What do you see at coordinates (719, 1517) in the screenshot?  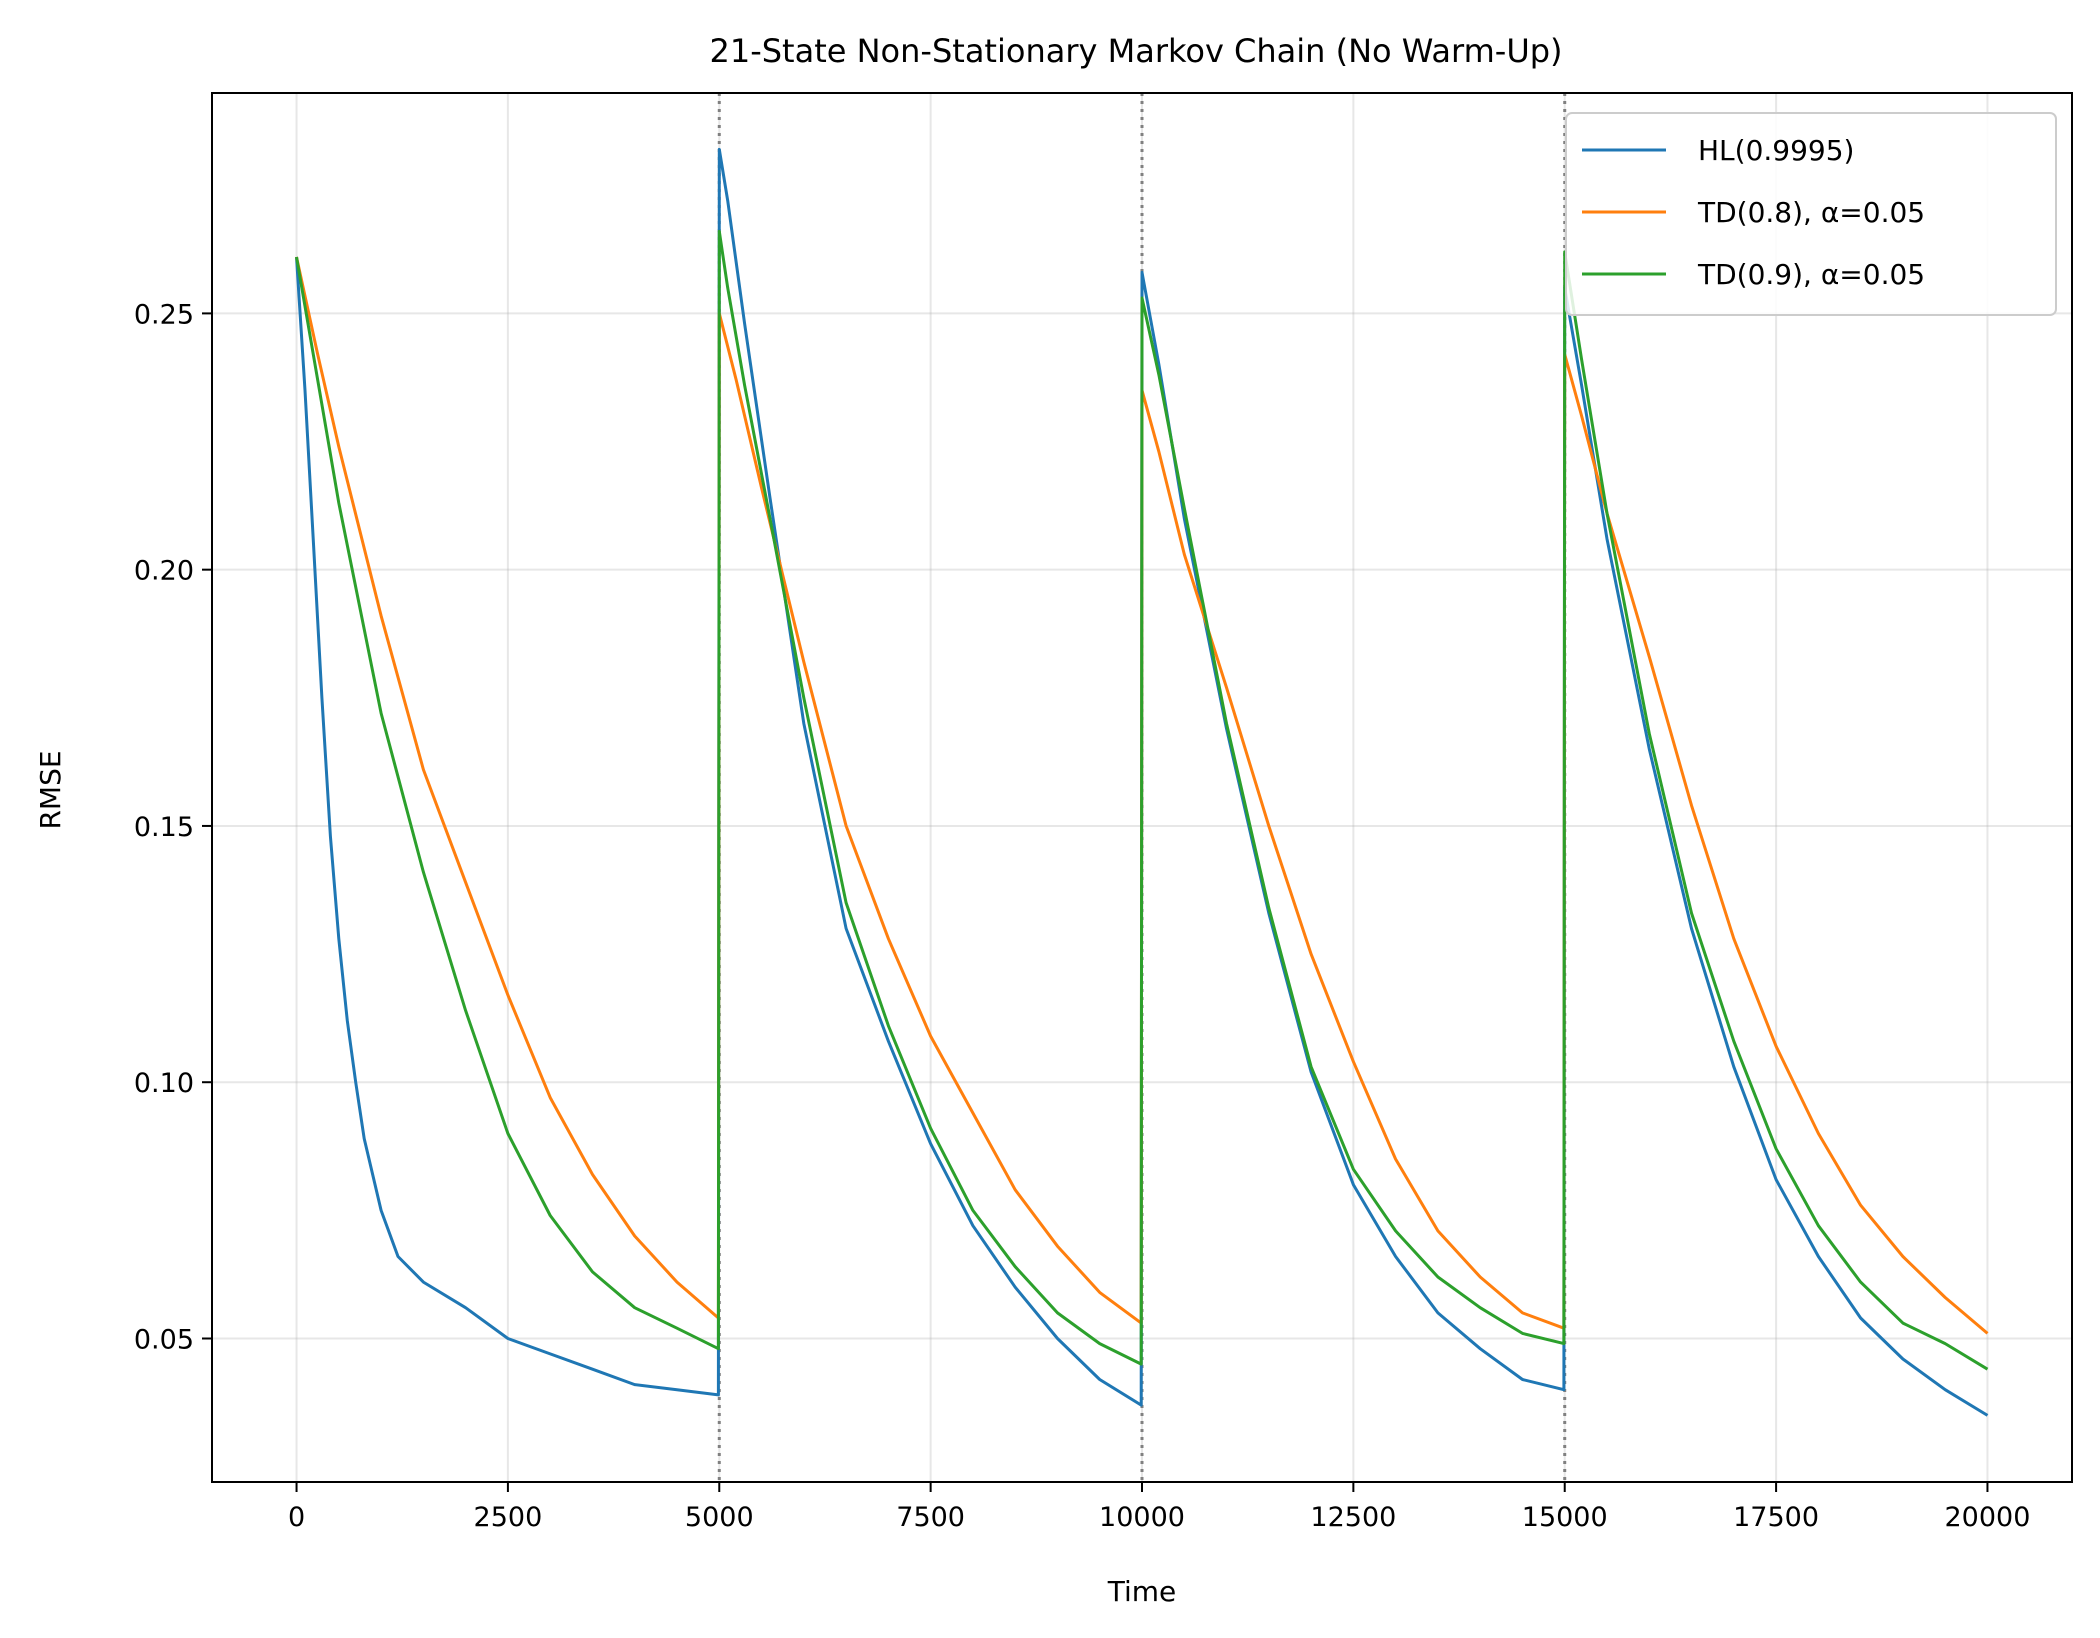 I see `x-tick-label: 5000` at bounding box center [719, 1517].